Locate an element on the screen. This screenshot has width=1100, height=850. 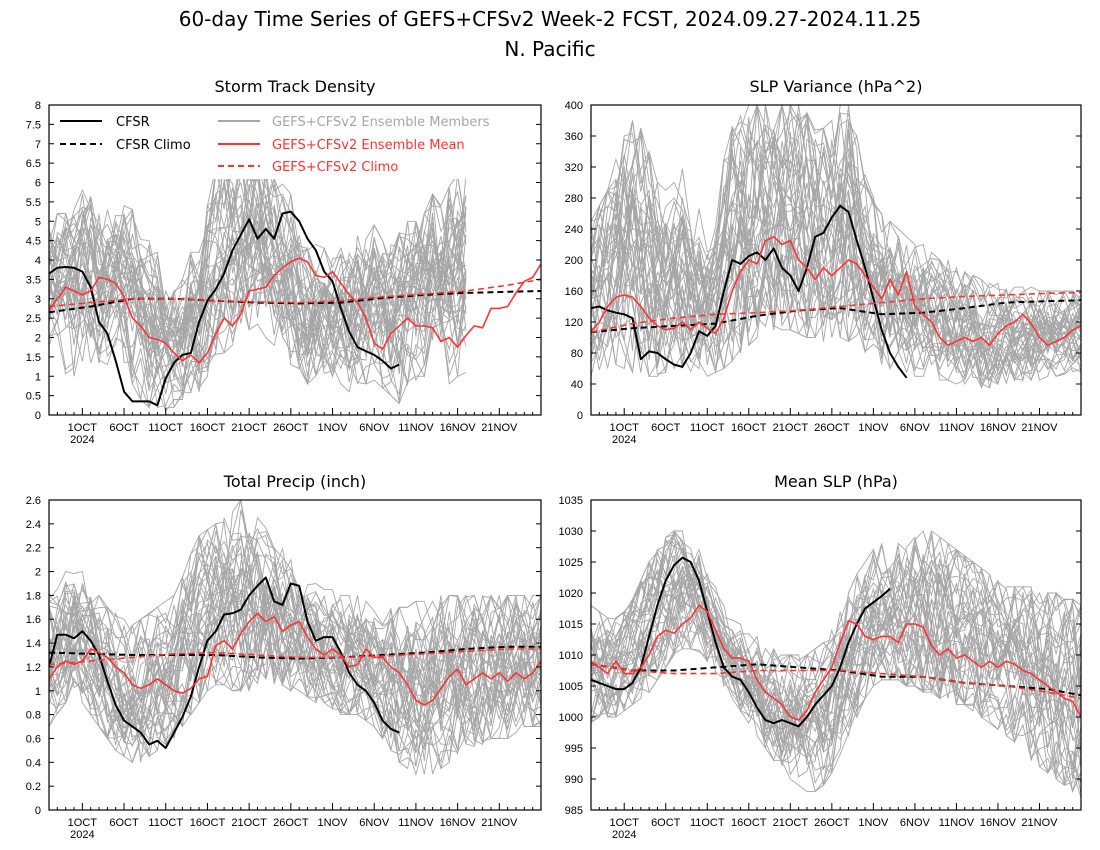
legend-label-members: GEFS+CFSv2 Ensemble Members is located at coordinates (381, 122).